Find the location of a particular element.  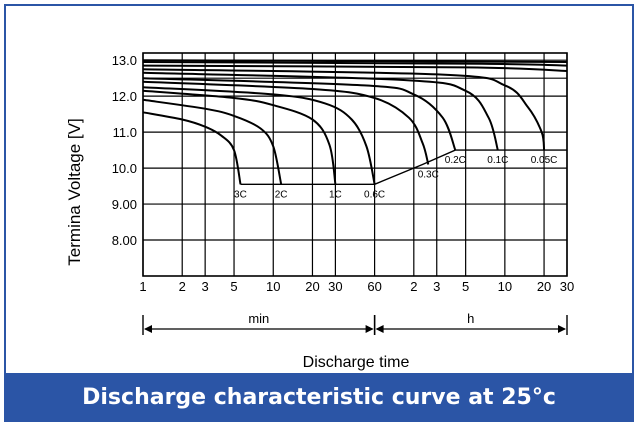

series-label: 1C is located at coordinates (335, 194).